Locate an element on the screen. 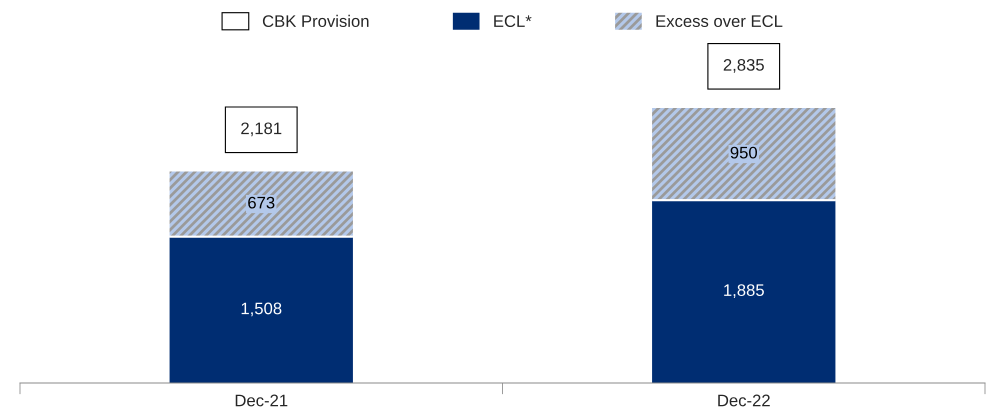  total-label: 2,181 is located at coordinates (261, 129).